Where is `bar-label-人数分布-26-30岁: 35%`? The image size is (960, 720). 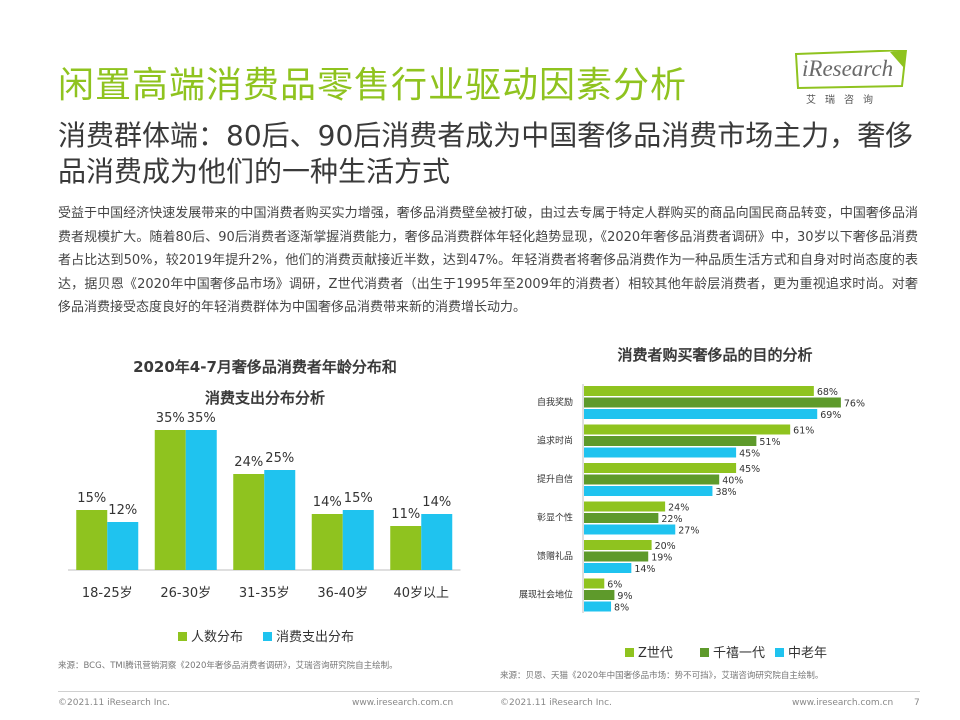
bar-label-人数分布-26-30岁: 35% is located at coordinates (170, 418).